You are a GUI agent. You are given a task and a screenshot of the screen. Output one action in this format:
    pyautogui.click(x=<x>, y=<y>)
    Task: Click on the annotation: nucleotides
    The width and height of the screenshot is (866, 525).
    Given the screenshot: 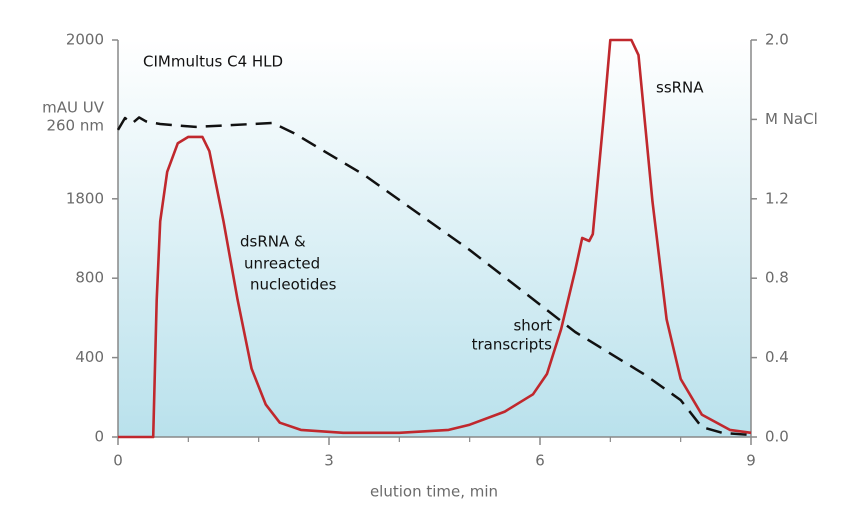 What is the action you would take?
    pyautogui.click(x=293, y=285)
    